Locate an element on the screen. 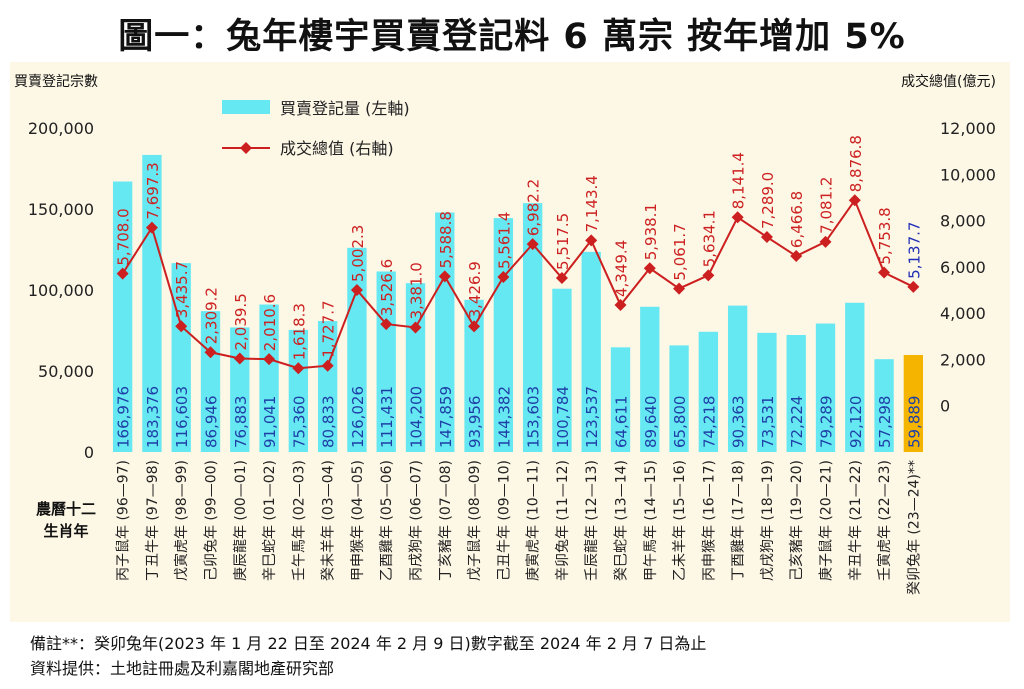 The height and width of the screenshot is (689, 1024). category-label: 己丑牛年 (09—10) is located at coordinates (504, 520).